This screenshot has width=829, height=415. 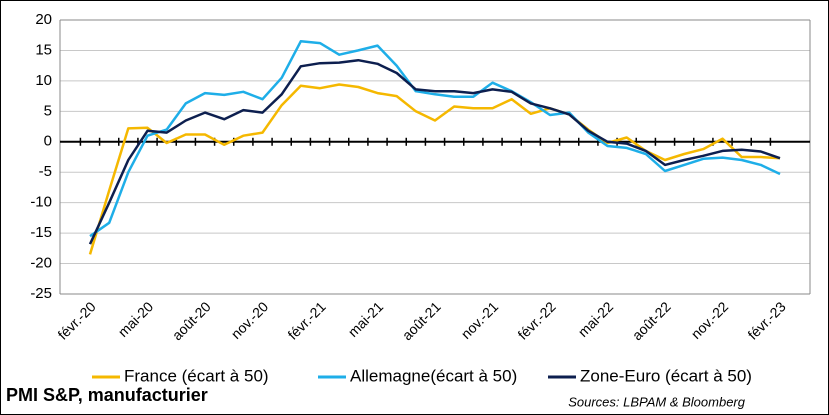 I want to click on legend-label: France (écart à 50), so click(x=196, y=375).